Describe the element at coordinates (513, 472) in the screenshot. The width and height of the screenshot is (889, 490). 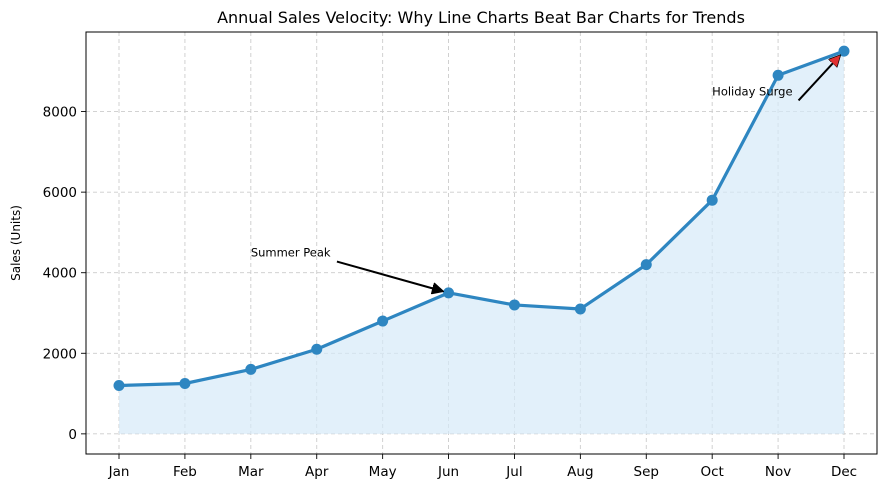
I see `x-tick-label: Jul` at that location.